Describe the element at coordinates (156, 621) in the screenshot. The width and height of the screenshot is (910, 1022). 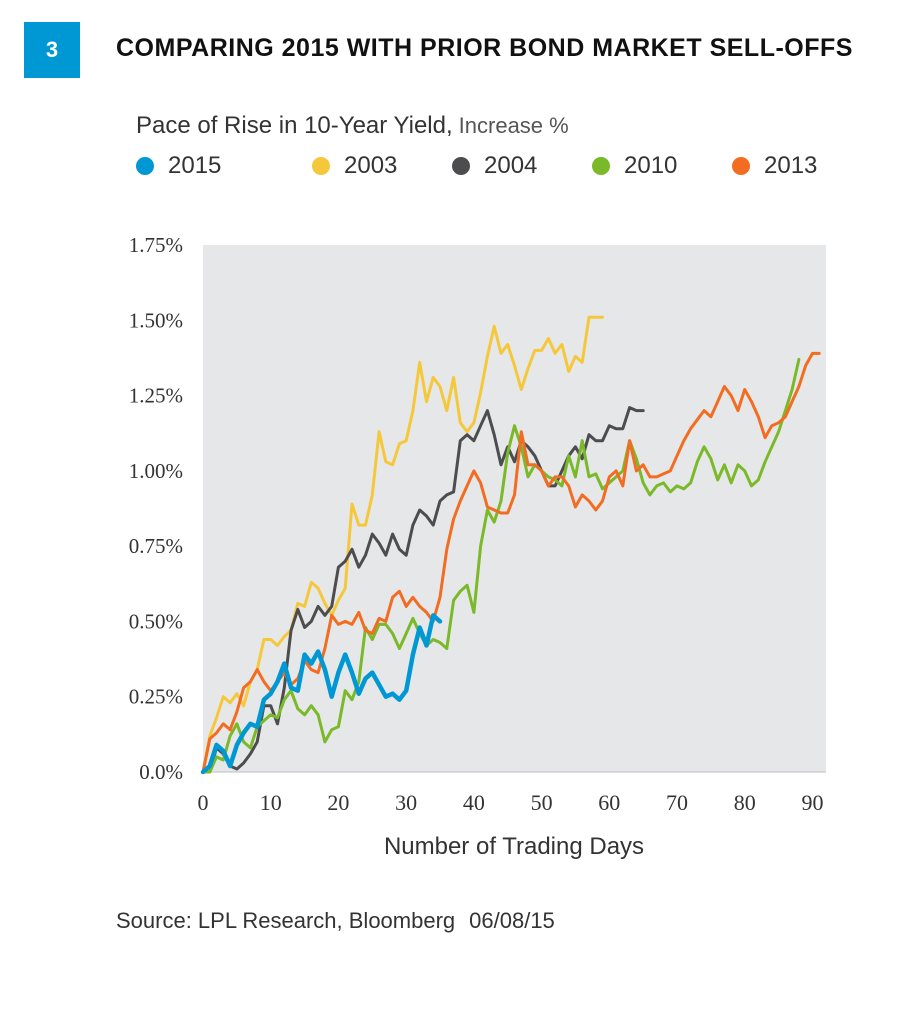
I see `y-tick-label: 0.50%` at that location.